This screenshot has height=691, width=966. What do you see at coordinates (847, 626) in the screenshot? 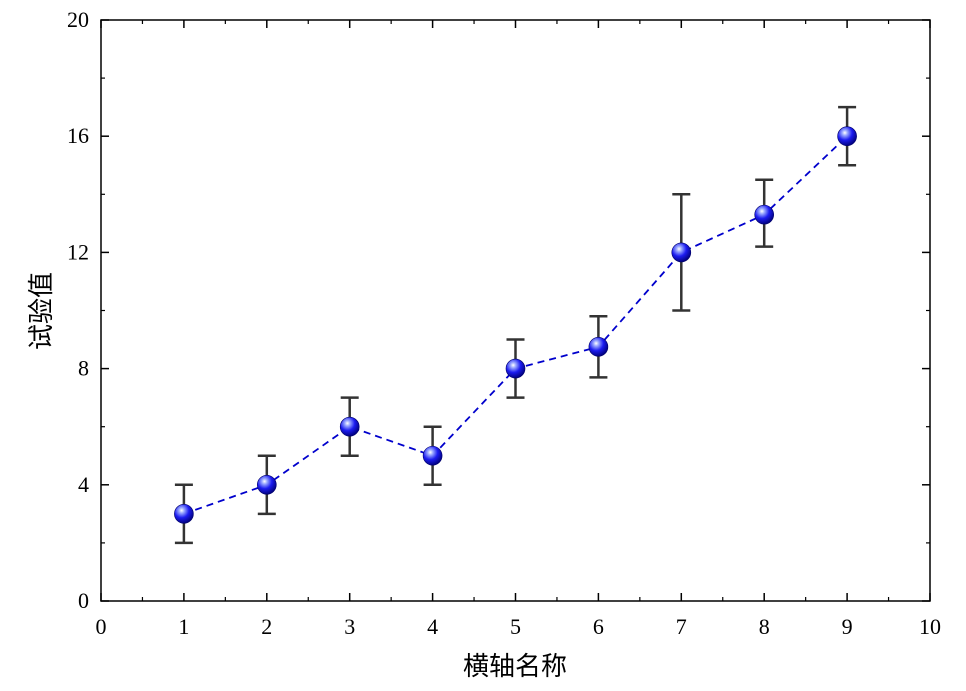
I see `x-tick-label: 9` at bounding box center [847, 626].